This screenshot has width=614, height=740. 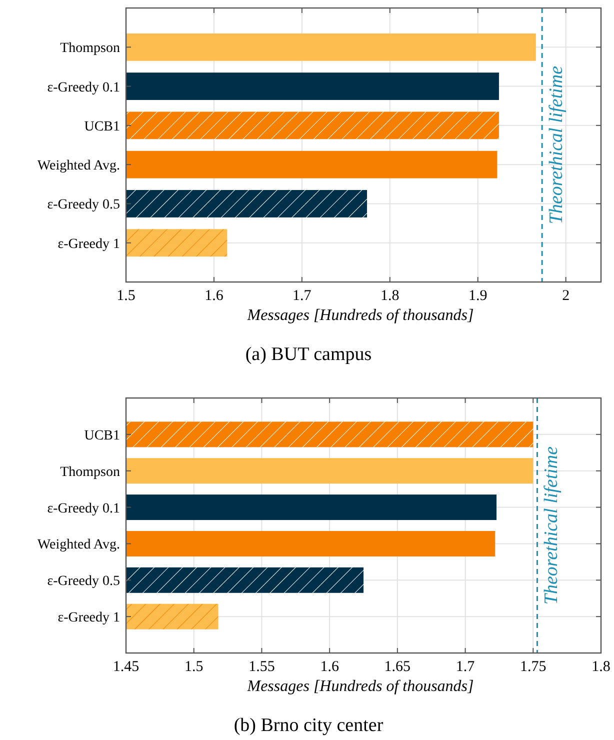 I want to click on x-tick-label: 1.65, so click(x=397, y=667).